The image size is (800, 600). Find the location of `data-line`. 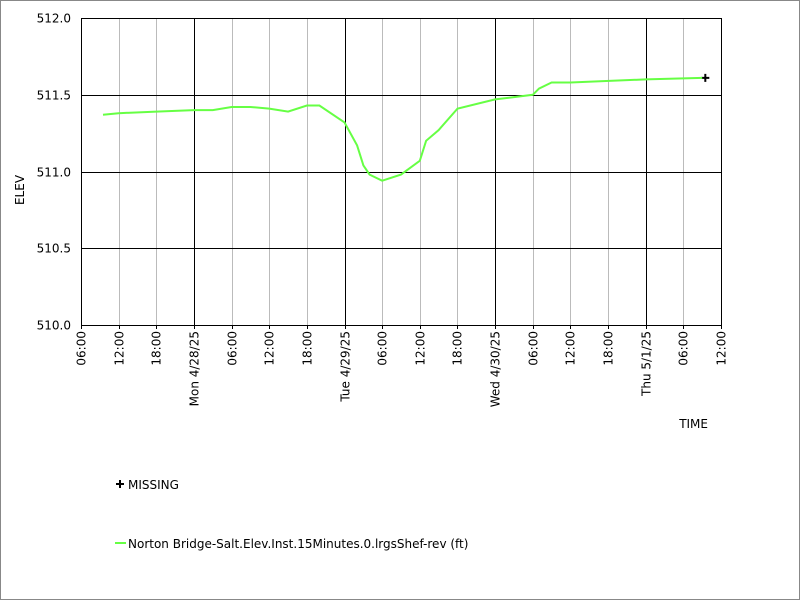

data-line is located at coordinates (402, 129).